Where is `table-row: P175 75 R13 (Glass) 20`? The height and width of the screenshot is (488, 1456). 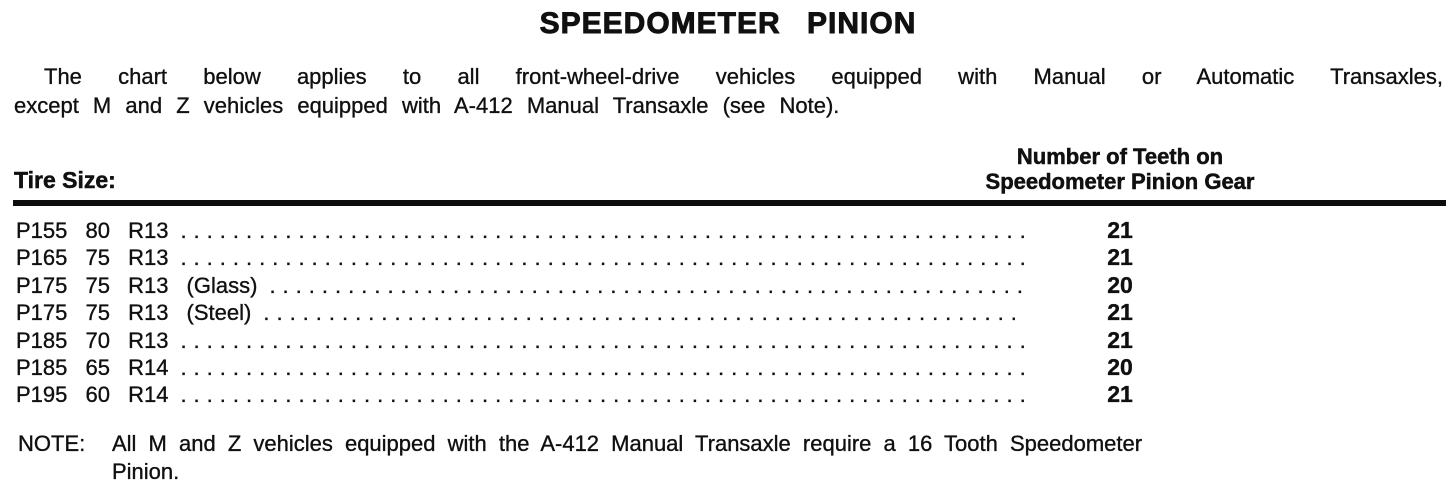 table-row: P175 75 R13 (Glass) 20 is located at coordinates (736, 285).